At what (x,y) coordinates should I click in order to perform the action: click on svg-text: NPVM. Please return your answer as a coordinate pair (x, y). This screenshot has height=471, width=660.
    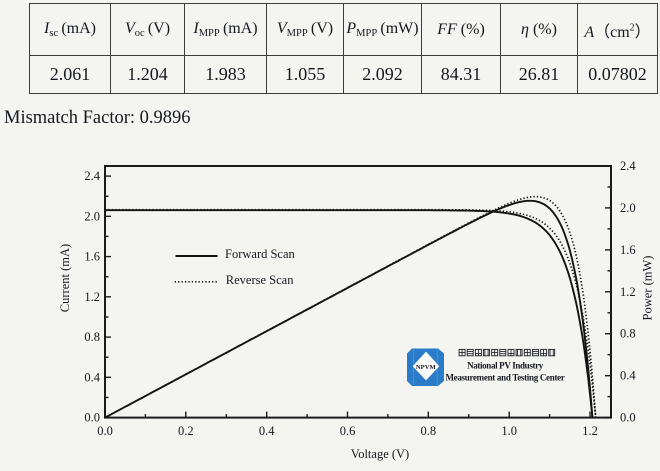
    Looking at the image, I should click on (426, 367).